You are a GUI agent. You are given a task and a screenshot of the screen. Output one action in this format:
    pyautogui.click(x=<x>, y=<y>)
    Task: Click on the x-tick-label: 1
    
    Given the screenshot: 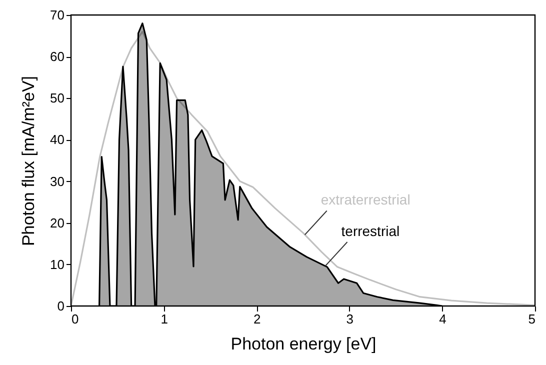 What is the action you would take?
    pyautogui.click(x=164, y=319)
    